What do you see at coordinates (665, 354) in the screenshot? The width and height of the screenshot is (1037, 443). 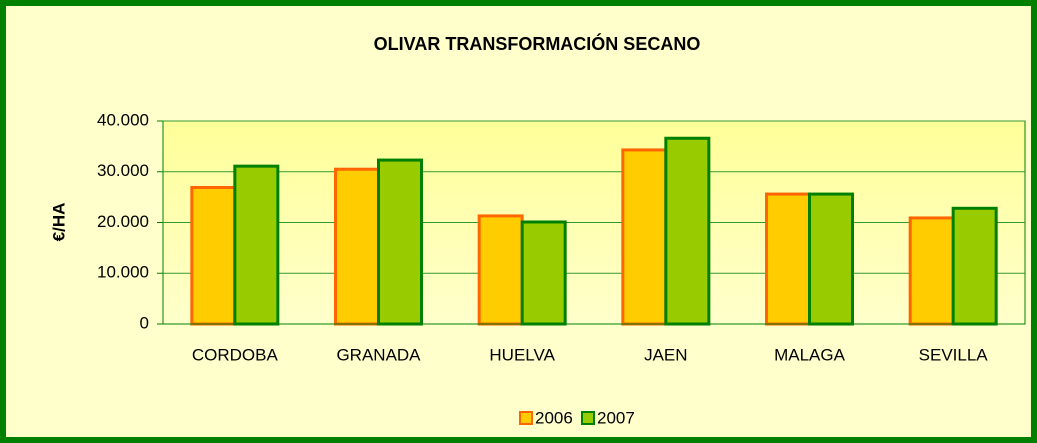 I see `x-tick-label: JAEN` at bounding box center [665, 354].